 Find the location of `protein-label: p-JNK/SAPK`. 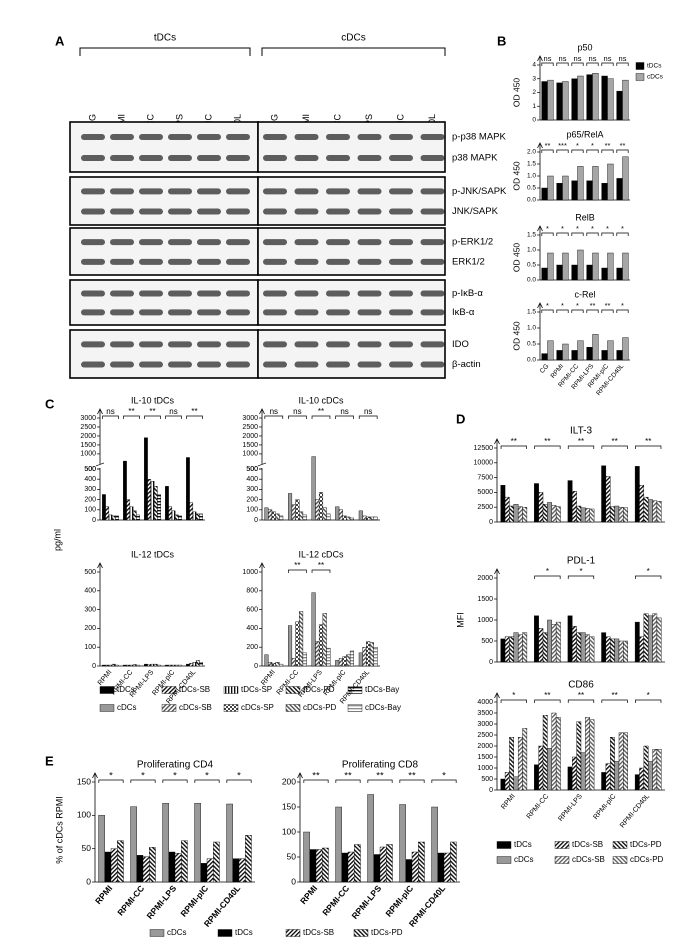

protein-label: p-JNK/SAPK is located at coordinates (479, 191).